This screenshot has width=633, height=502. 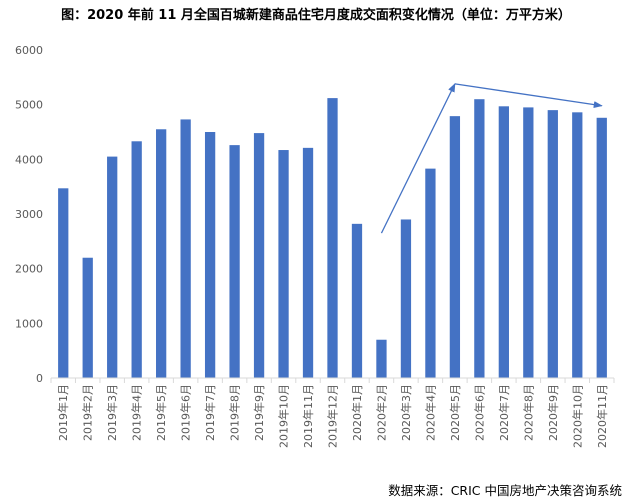 I want to click on x-tick-label: 2020年3月, so click(x=406, y=412).